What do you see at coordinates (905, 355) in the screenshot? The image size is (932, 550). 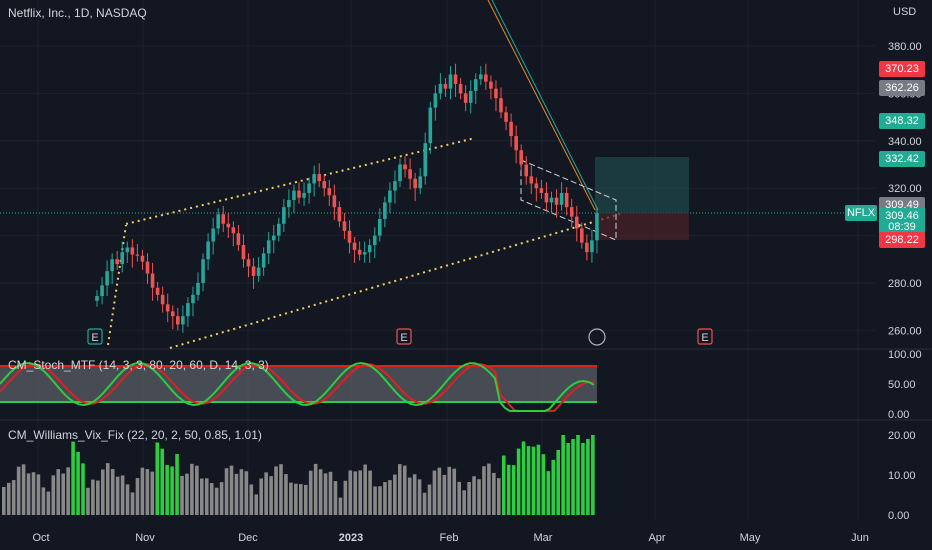 I see `stoch-tick-label: 100.00` at bounding box center [905, 355].